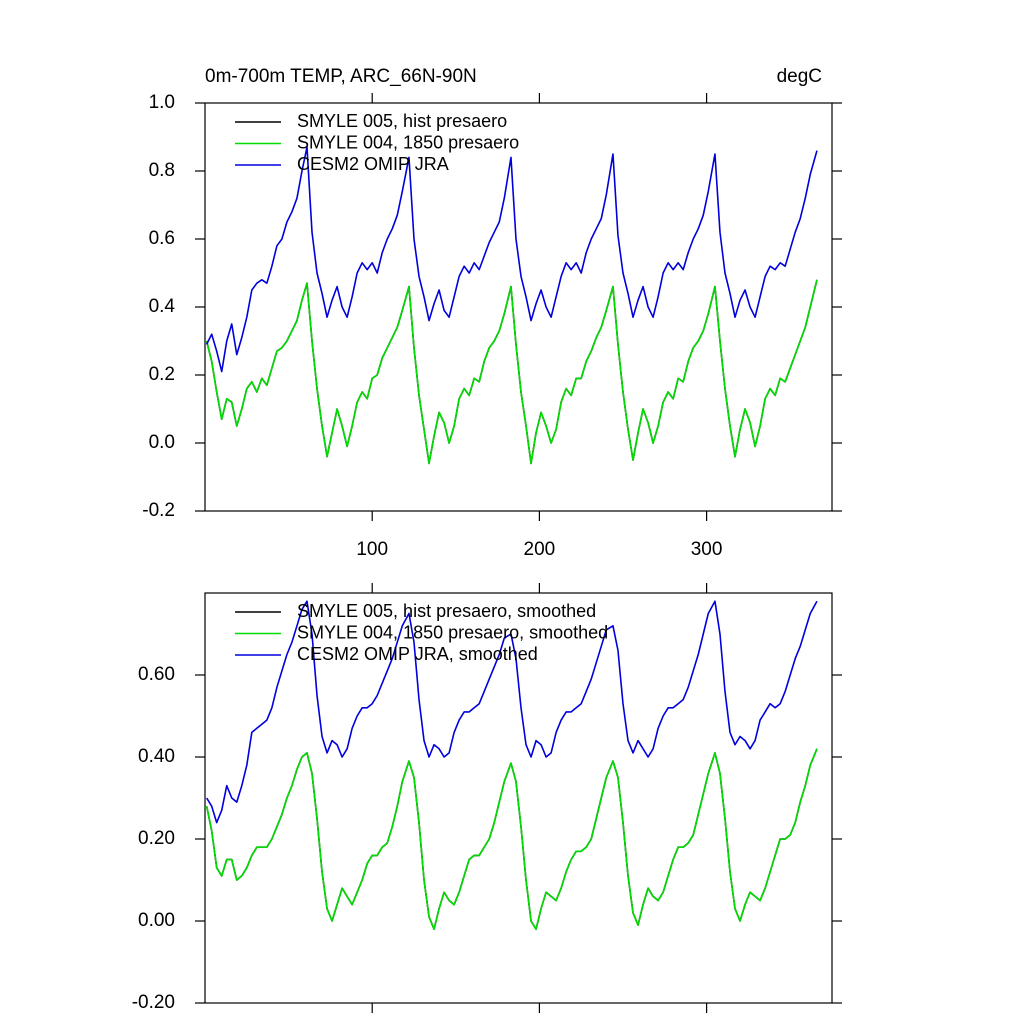  I want to click on y-tick-label: 0.0, so click(162, 442).